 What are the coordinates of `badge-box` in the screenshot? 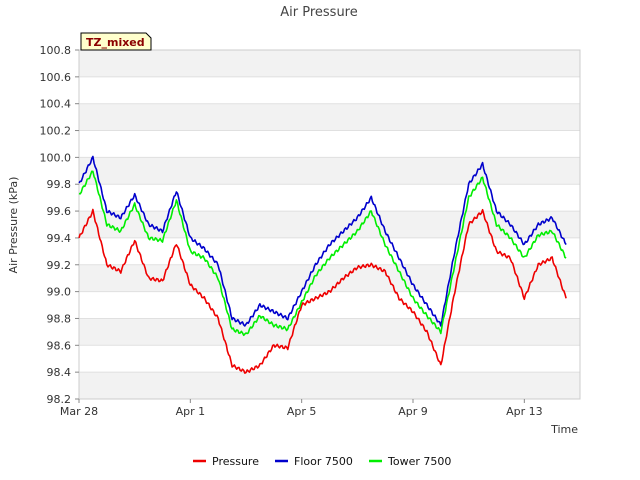 It's located at (116, 41).